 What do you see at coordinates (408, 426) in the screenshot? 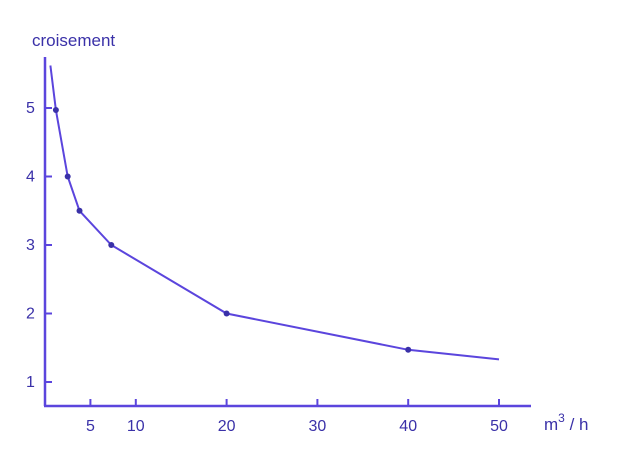
I see `x-tick-label: 40` at bounding box center [408, 426].